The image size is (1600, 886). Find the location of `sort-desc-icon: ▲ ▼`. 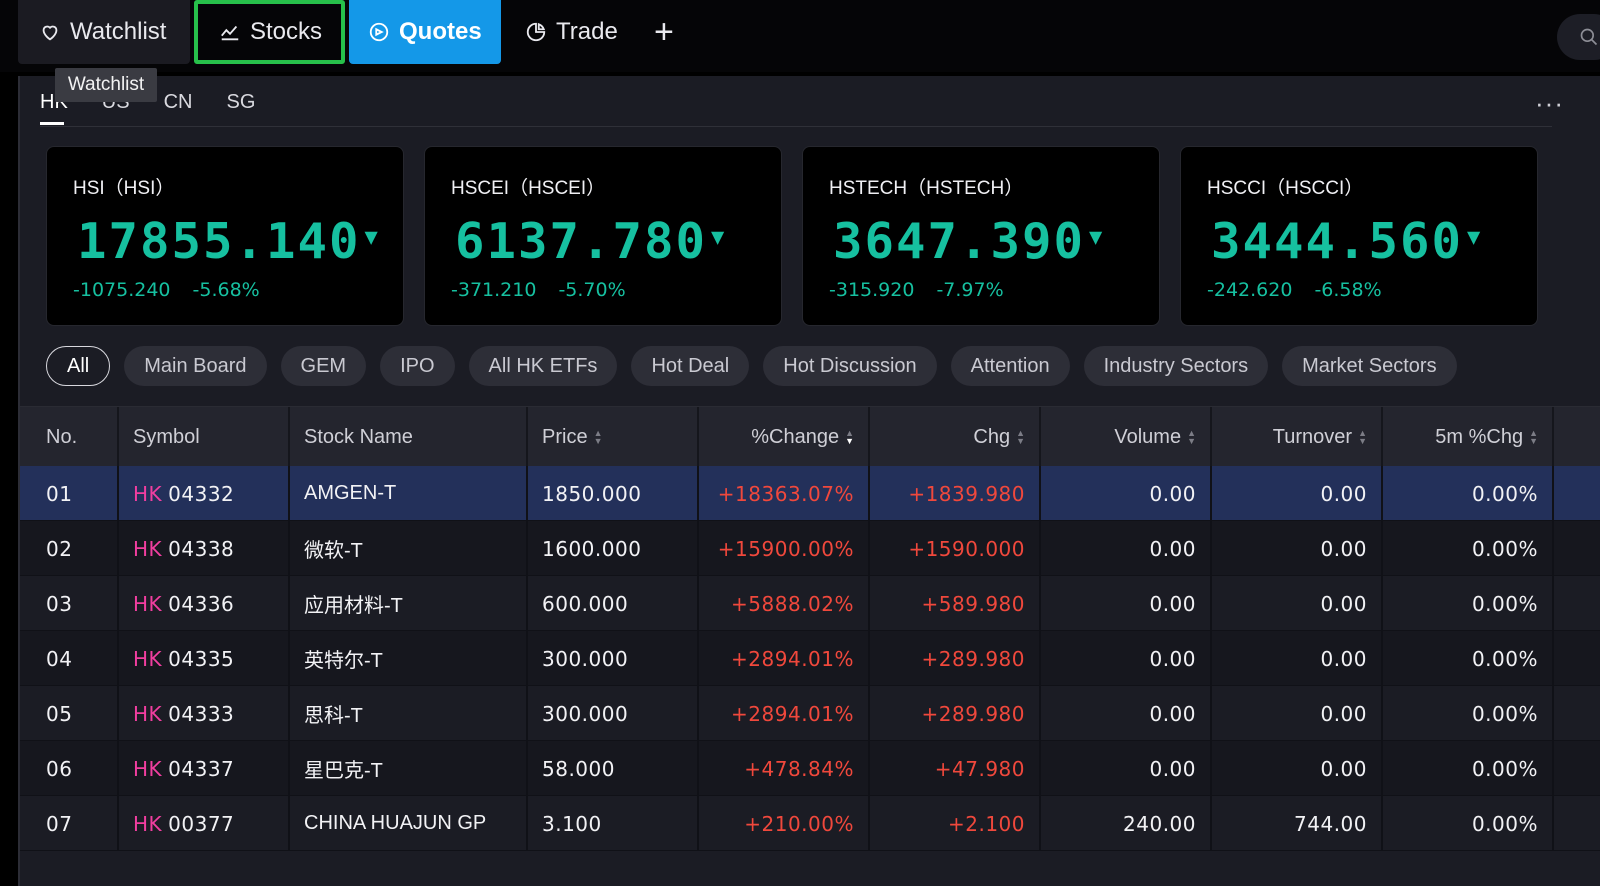

sort-desc-icon: ▲ ▼ is located at coordinates (849, 437).